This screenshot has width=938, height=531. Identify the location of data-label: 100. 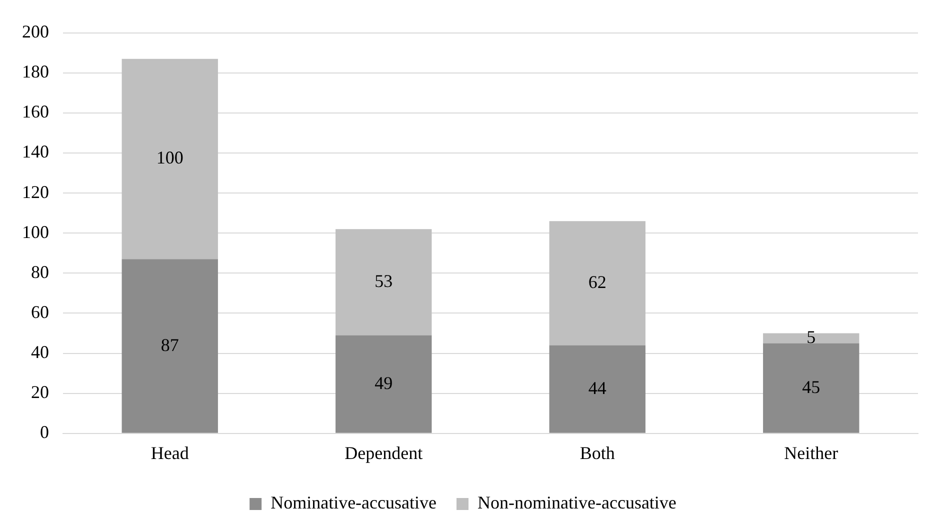
(170, 158).